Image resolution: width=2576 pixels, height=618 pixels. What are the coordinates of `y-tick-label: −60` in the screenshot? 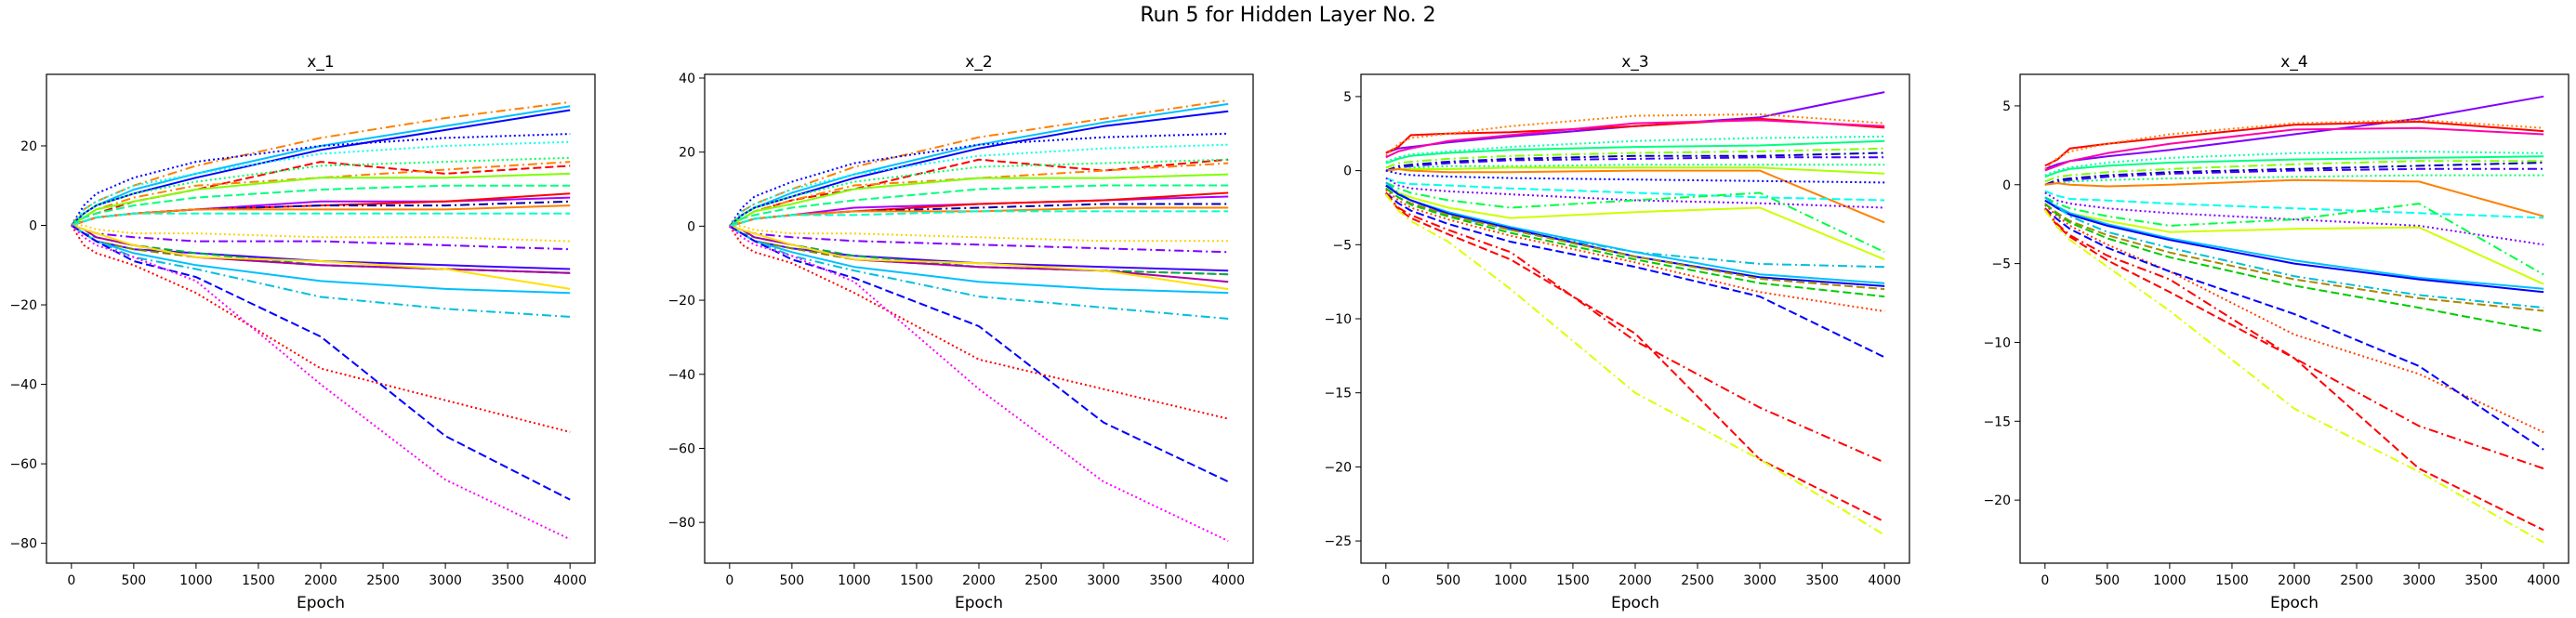 It's located at (23, 464).